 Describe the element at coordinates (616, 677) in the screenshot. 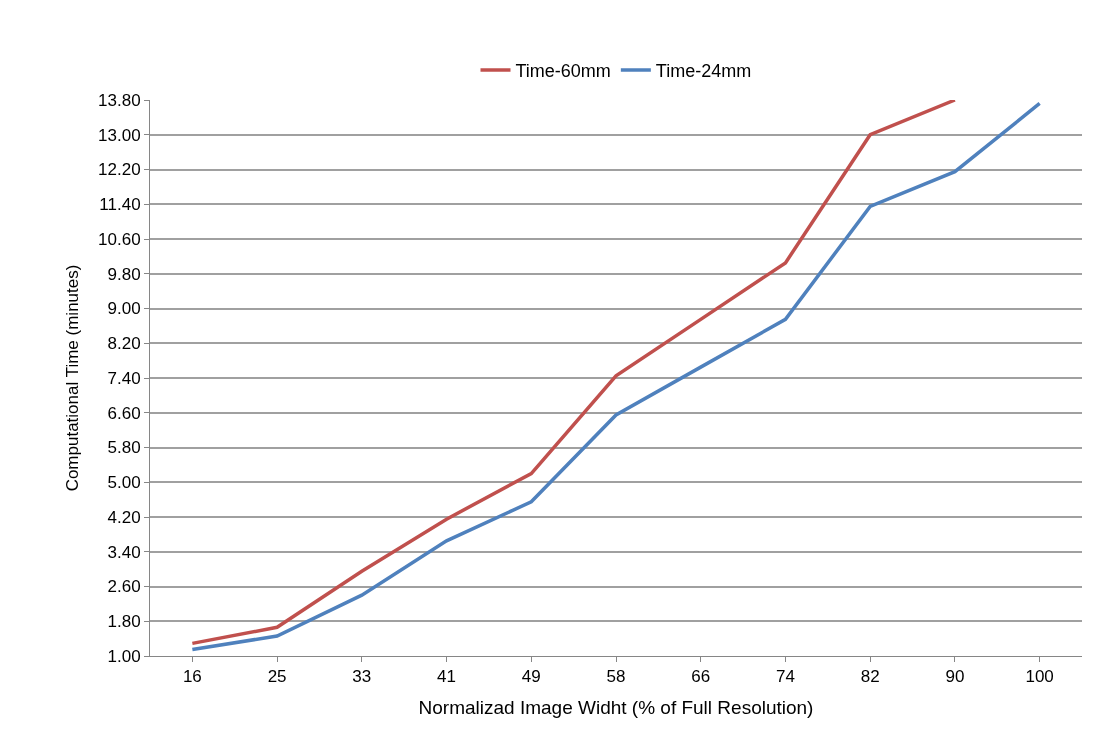

I see `x-tick-label: 58` at that location.